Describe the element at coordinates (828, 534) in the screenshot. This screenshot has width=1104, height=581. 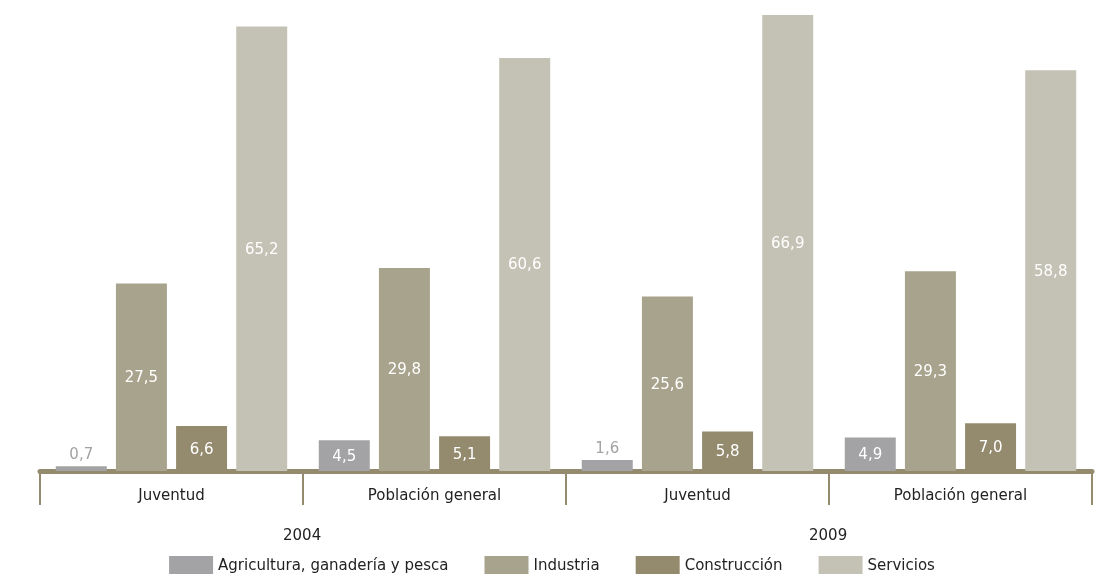
I see `text: 2009` at that location.